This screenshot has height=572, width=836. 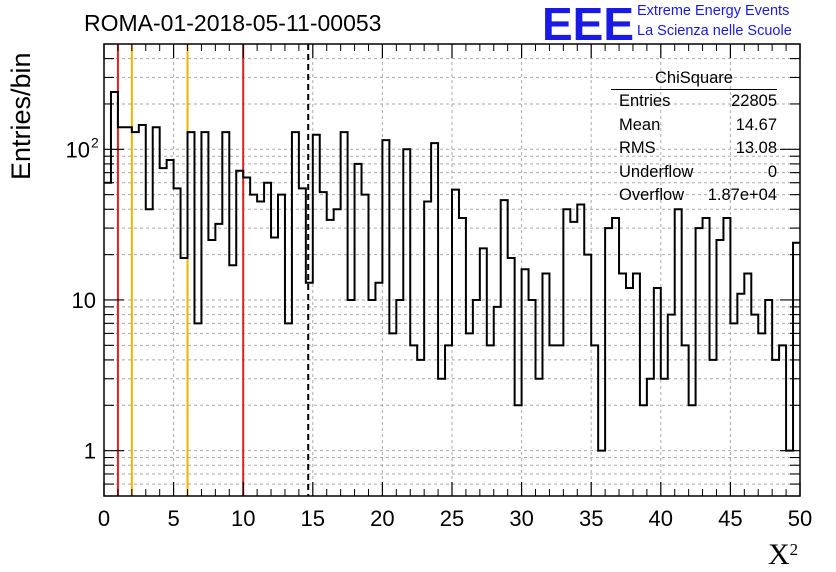 I want to click on plot-title: ROMA-01-2018-05-11-00053, so click(x=233, y=23).